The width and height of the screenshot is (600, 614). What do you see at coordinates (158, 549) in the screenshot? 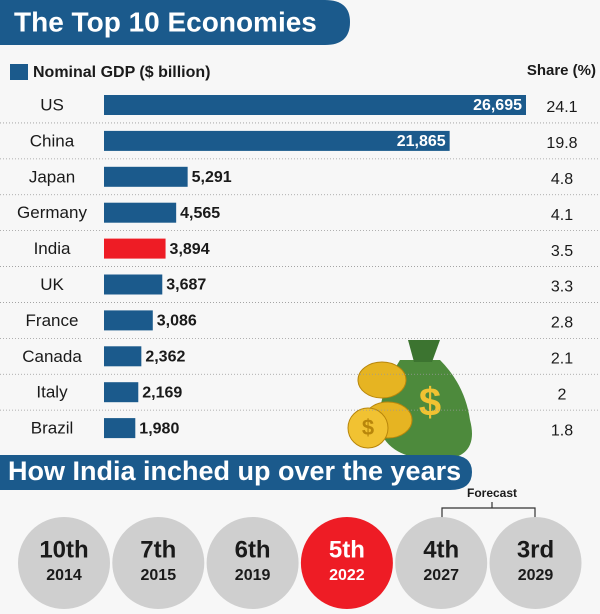
I see `rank: 7th` at bounding box center [158, 549].